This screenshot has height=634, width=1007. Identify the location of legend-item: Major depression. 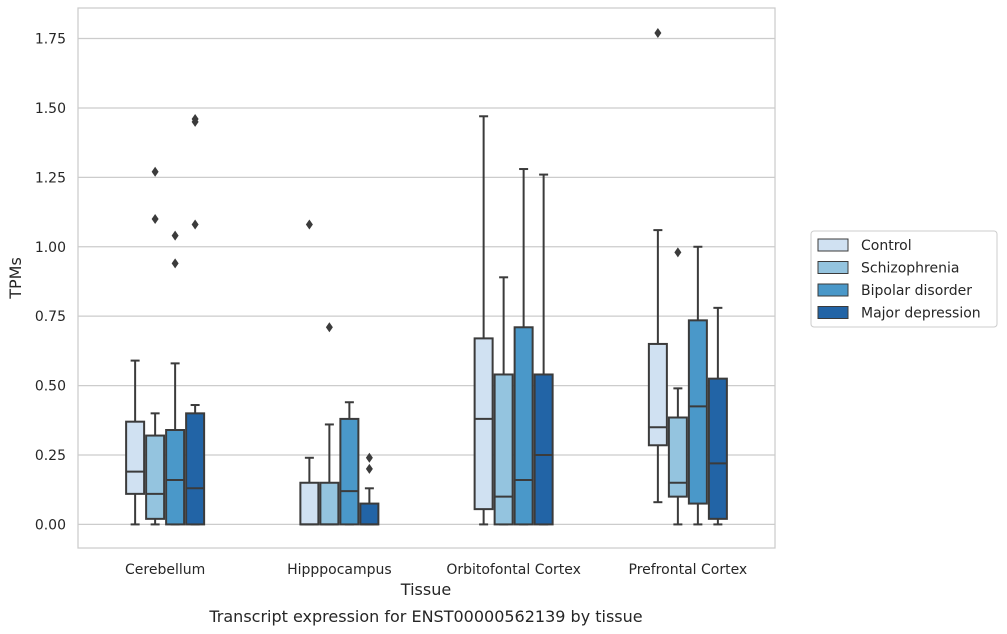
(899, 314).